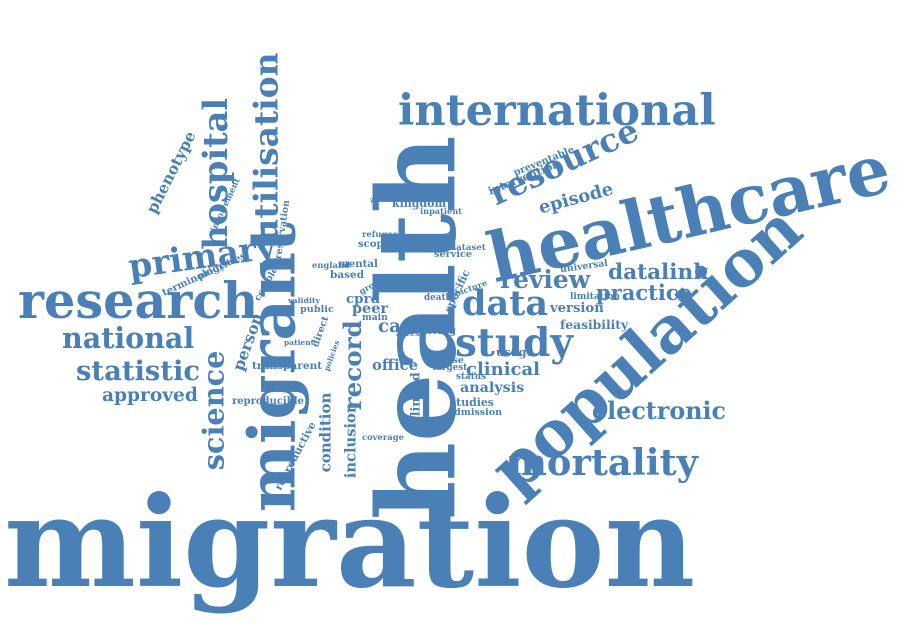 The image size is (900, 626). I want to click on word-inclusion: inclusion, so click(351, 440).